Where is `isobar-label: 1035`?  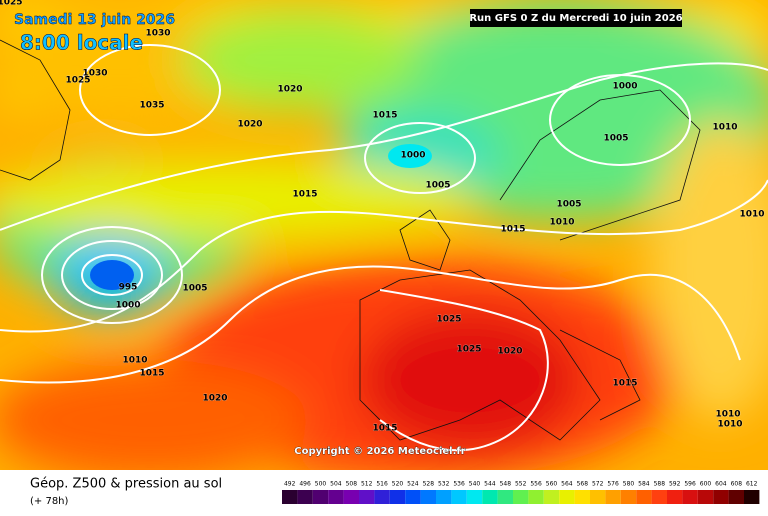 isobar-label: 1035 is located at coordinates (151, 106).